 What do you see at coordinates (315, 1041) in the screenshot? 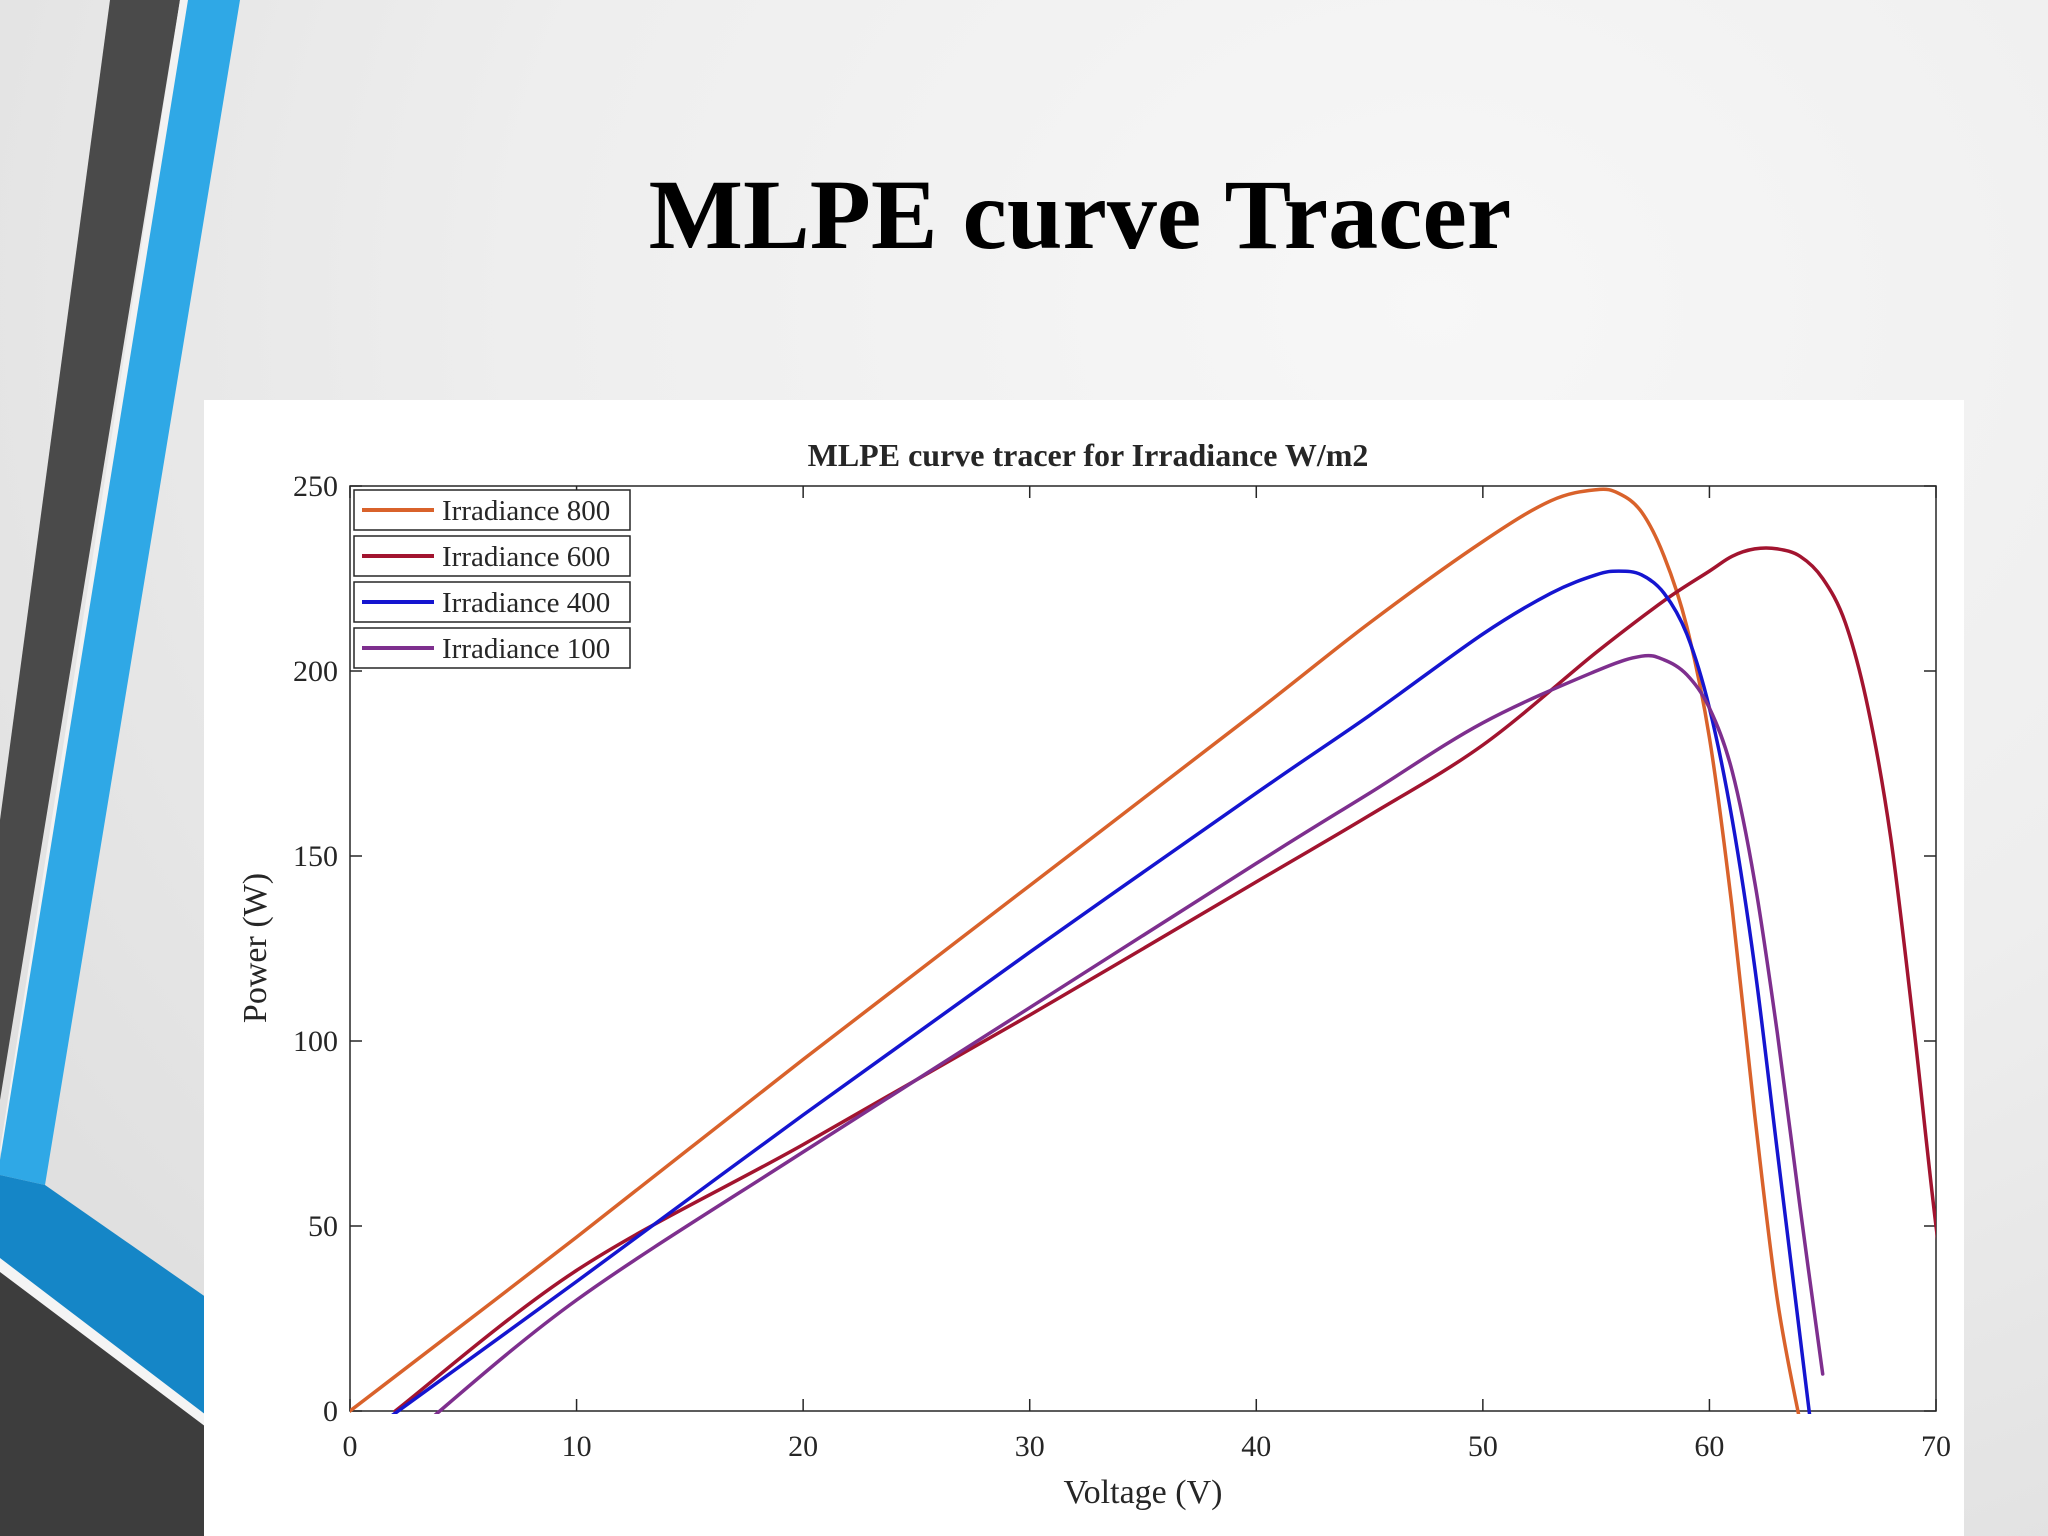
I see `y-tick-label: 100` at bounding box center [315, 1041].